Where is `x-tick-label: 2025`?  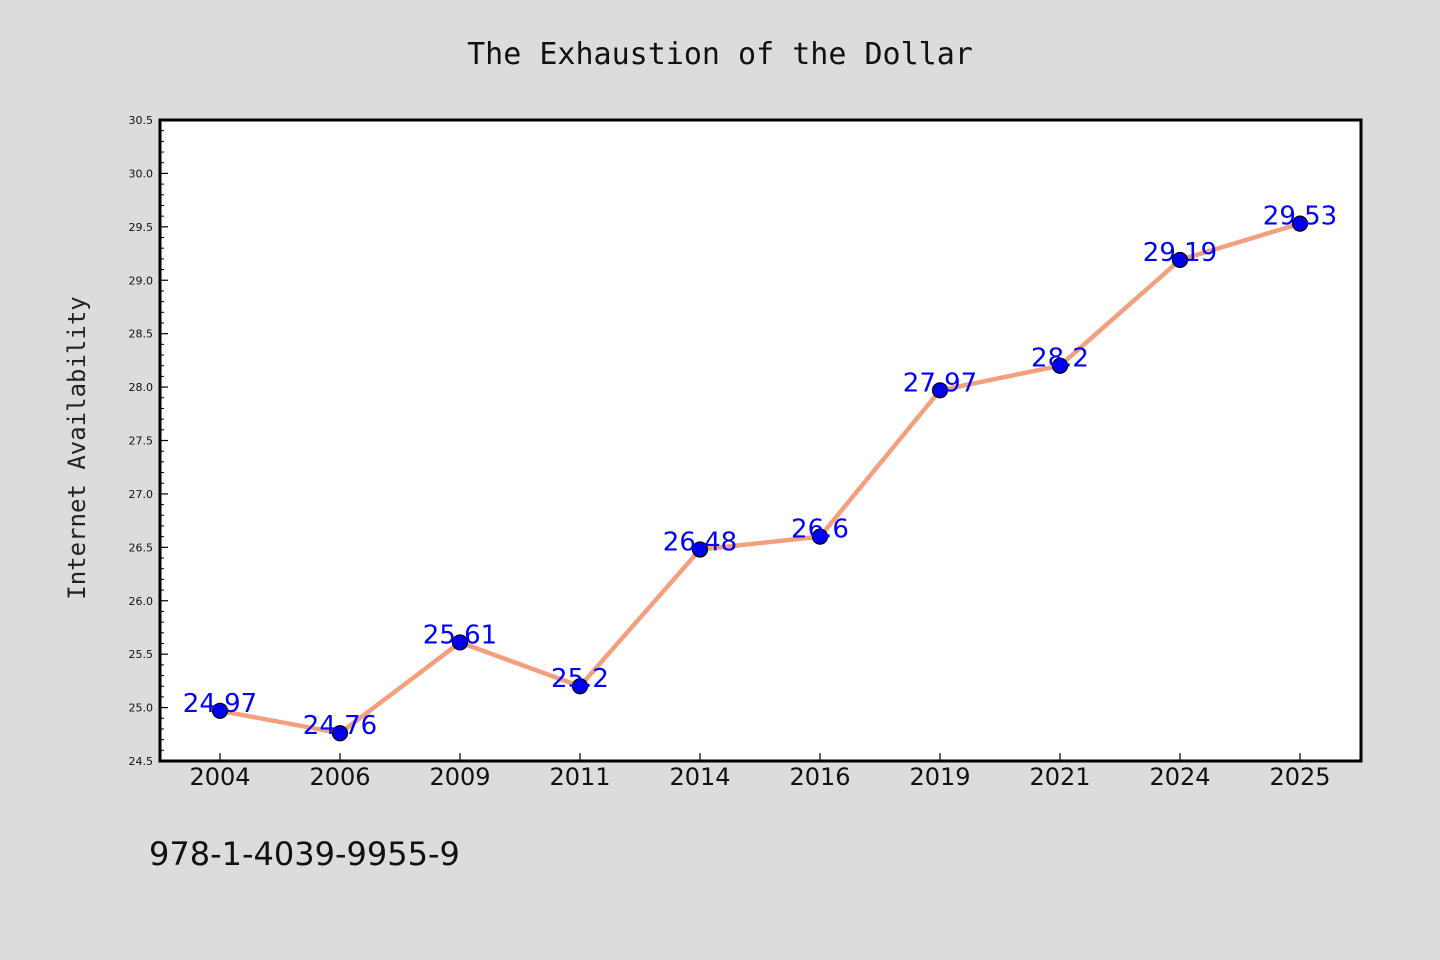 x-tick-label: 2025 is located at coordinates (1299, 777).